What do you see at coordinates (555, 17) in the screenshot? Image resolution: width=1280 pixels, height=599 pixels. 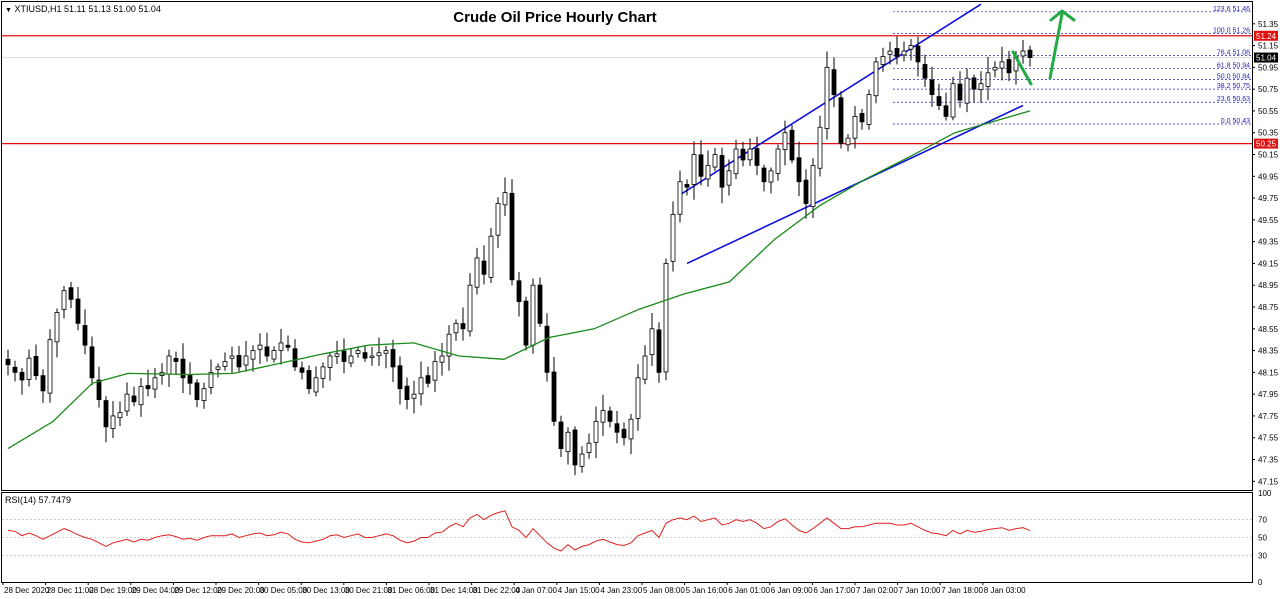 I see `chart-title: Crude Oil Price Hourly Chart` at bounding box center [555, 17].